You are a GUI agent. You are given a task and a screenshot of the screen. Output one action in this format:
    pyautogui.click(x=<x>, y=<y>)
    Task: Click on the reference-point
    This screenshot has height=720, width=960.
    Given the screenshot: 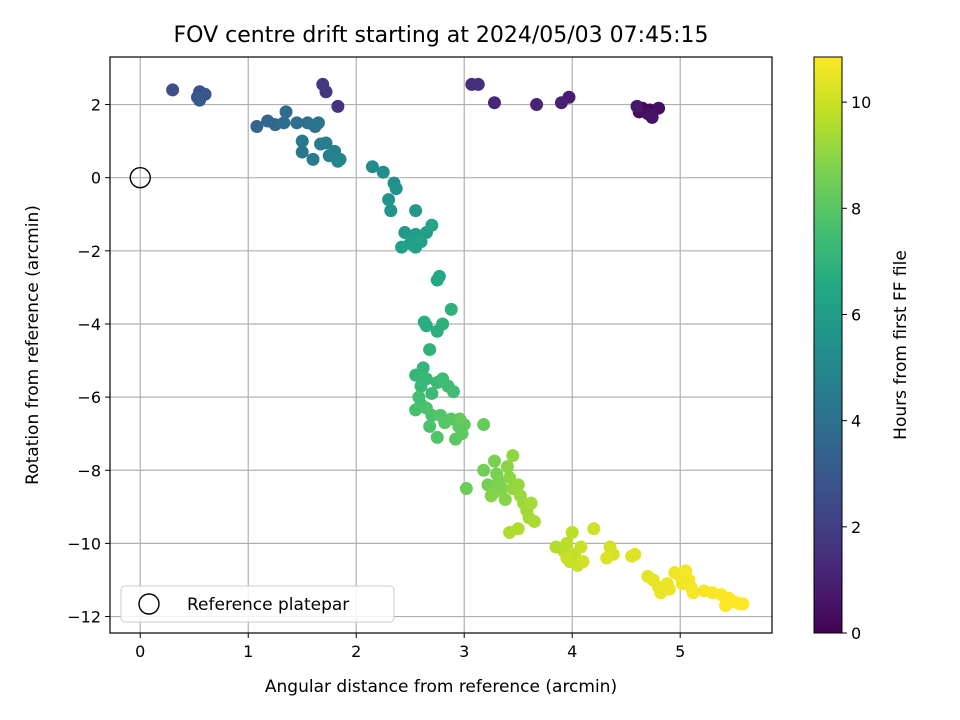 What is the action you would take?
    pyautogui.click(x=140, y=177)
    